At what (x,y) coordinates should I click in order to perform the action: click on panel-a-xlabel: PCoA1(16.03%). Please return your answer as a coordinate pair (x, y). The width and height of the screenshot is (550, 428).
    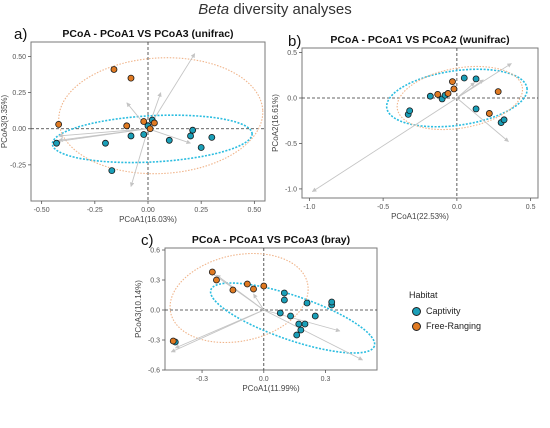
    Looking at the image, I should click on (148, 219).